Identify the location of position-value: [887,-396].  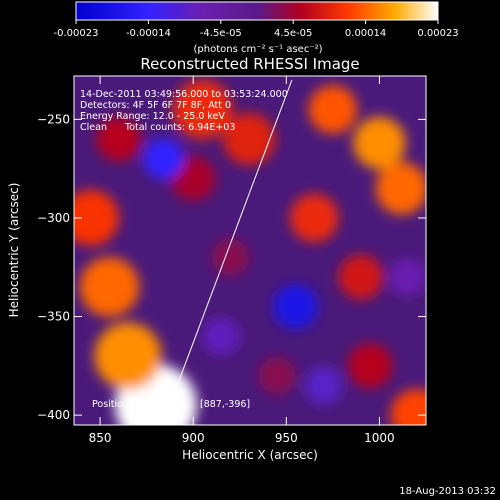
(225, 404).